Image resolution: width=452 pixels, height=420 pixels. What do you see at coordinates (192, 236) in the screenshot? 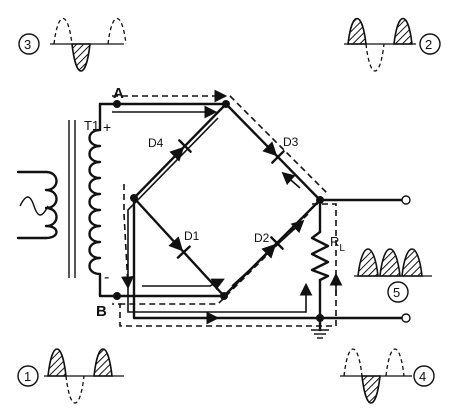
I see `label-d1: D1` at bounding box center [192, 236].